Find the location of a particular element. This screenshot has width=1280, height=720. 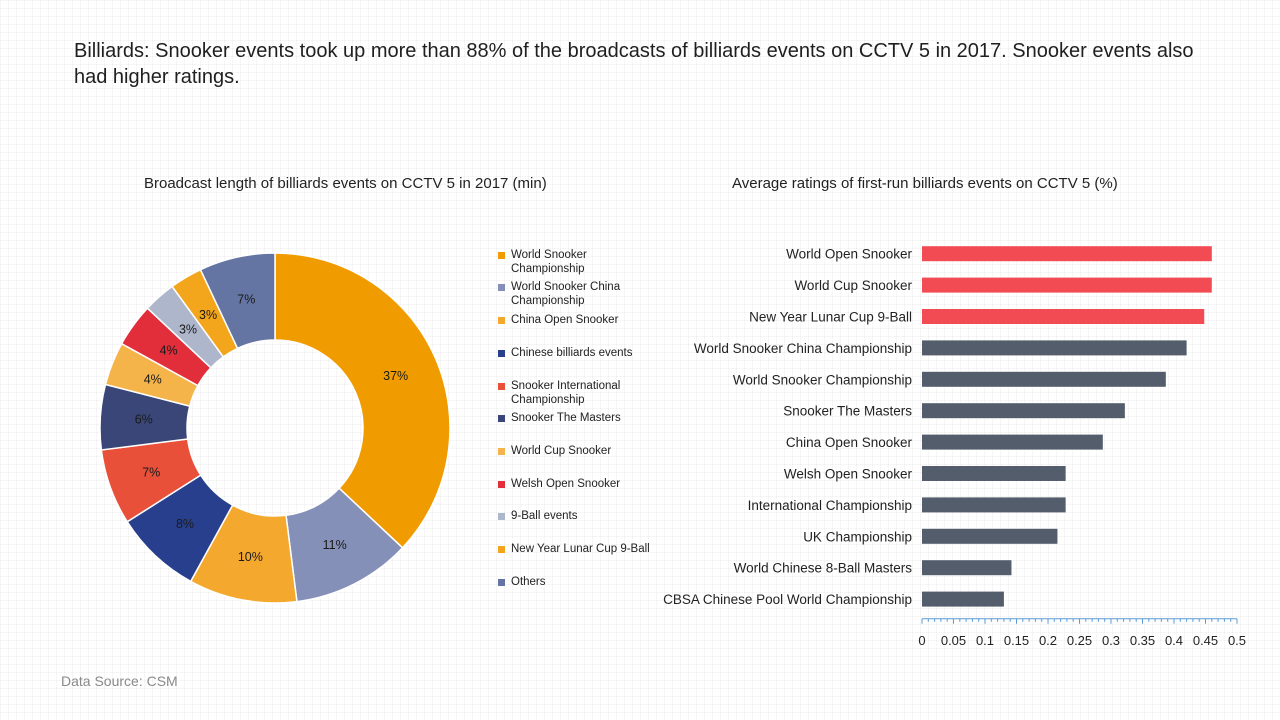

legend-label: Chinese billiards events is located at coordinates (572, 353).